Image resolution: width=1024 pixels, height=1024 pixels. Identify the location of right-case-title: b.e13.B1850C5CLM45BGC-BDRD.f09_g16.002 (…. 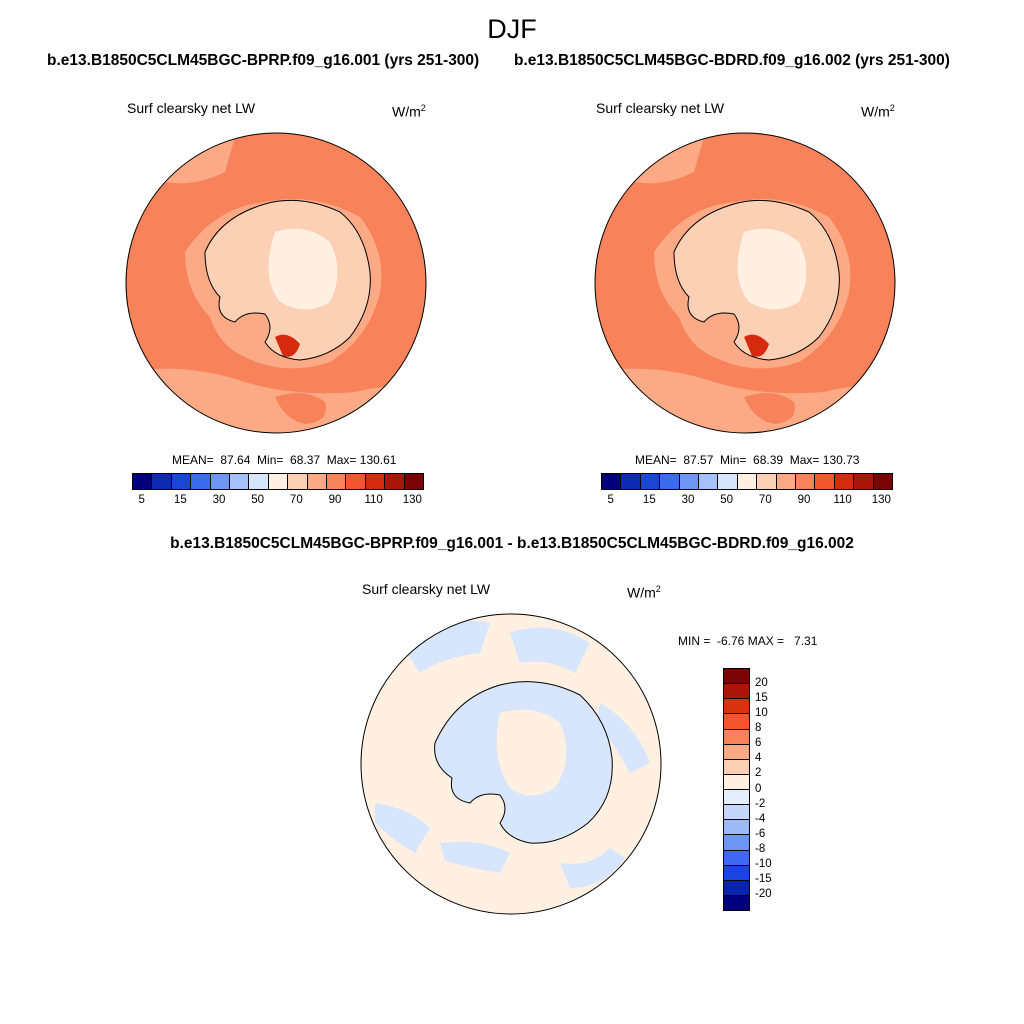
(732, 60).